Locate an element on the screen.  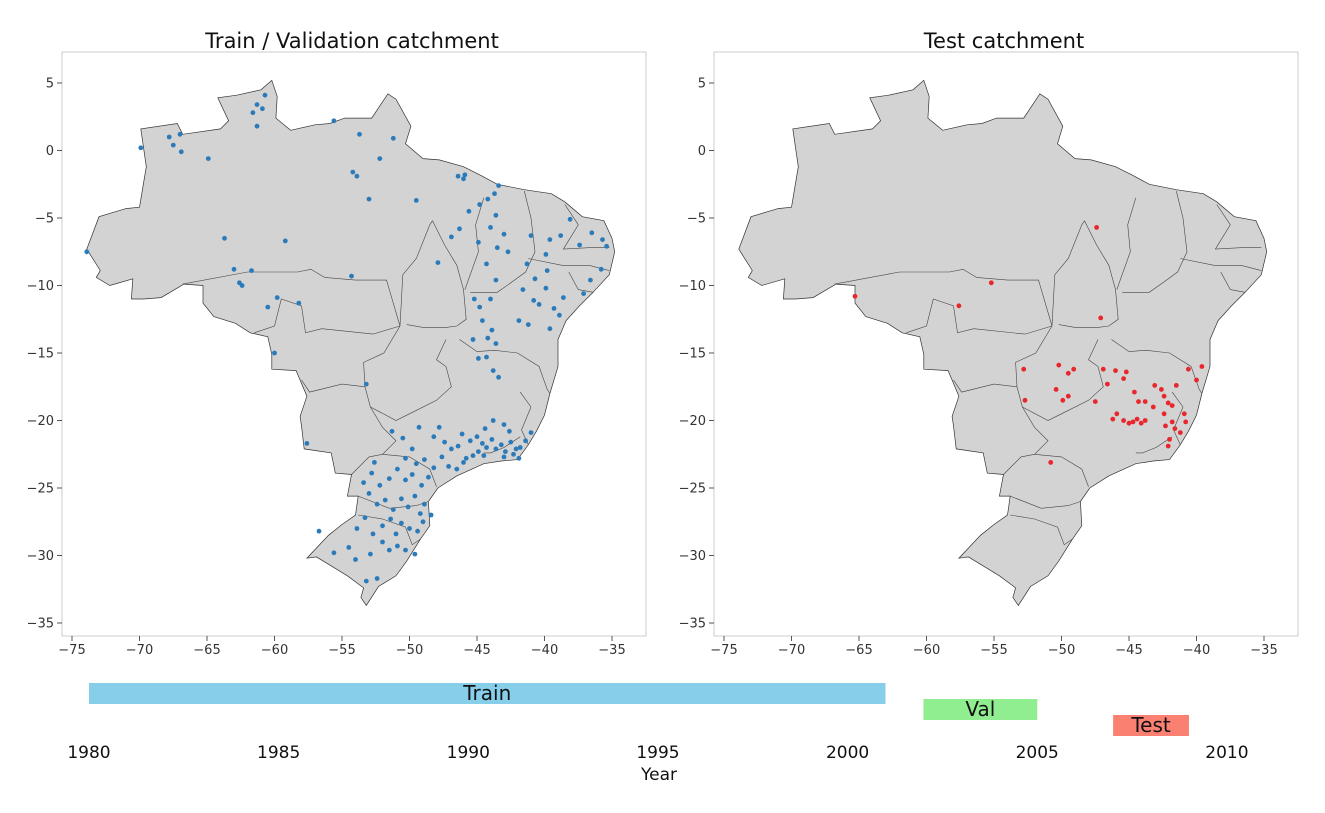
x-tick-label: −45 is located at coordinates (476, 650).